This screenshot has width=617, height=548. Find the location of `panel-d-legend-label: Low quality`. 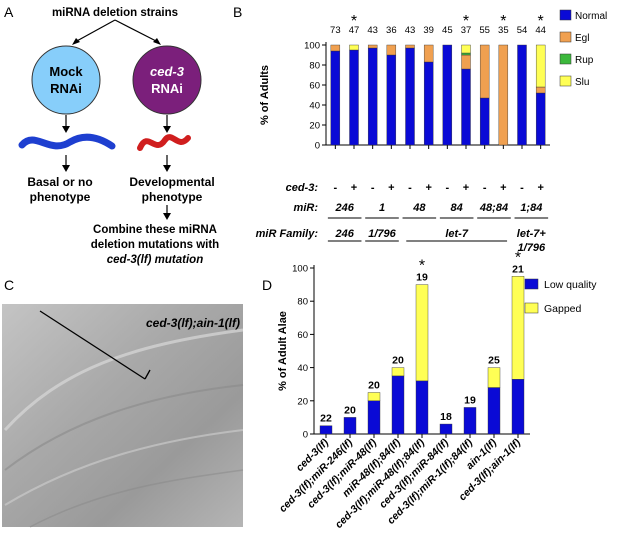

panel-d-legend-label: Low quality is located at coordinates (570, 285).